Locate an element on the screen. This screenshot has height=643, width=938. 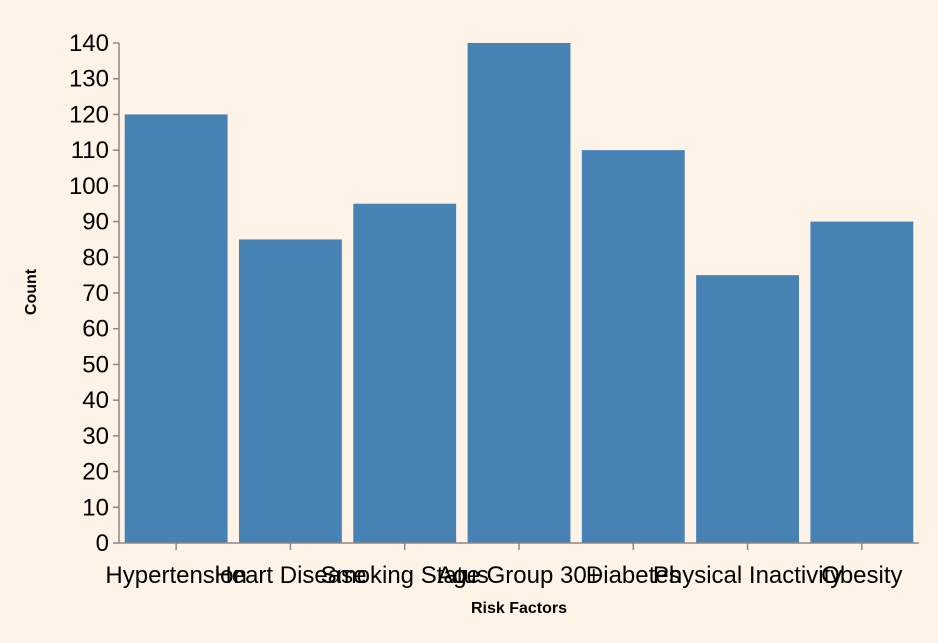
x-tick-label: Heart Disease is located at coordinates (290, 575).